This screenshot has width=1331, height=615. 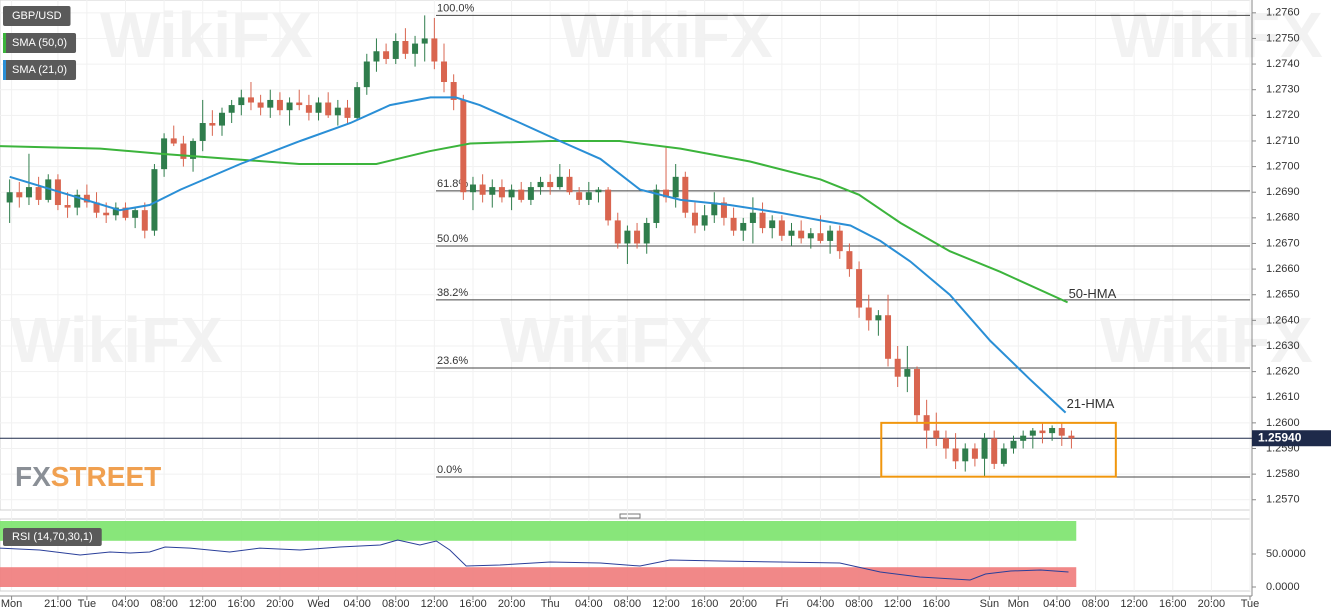 I want to click on x-tick-label: 21:00, so click(x=58, y=604).